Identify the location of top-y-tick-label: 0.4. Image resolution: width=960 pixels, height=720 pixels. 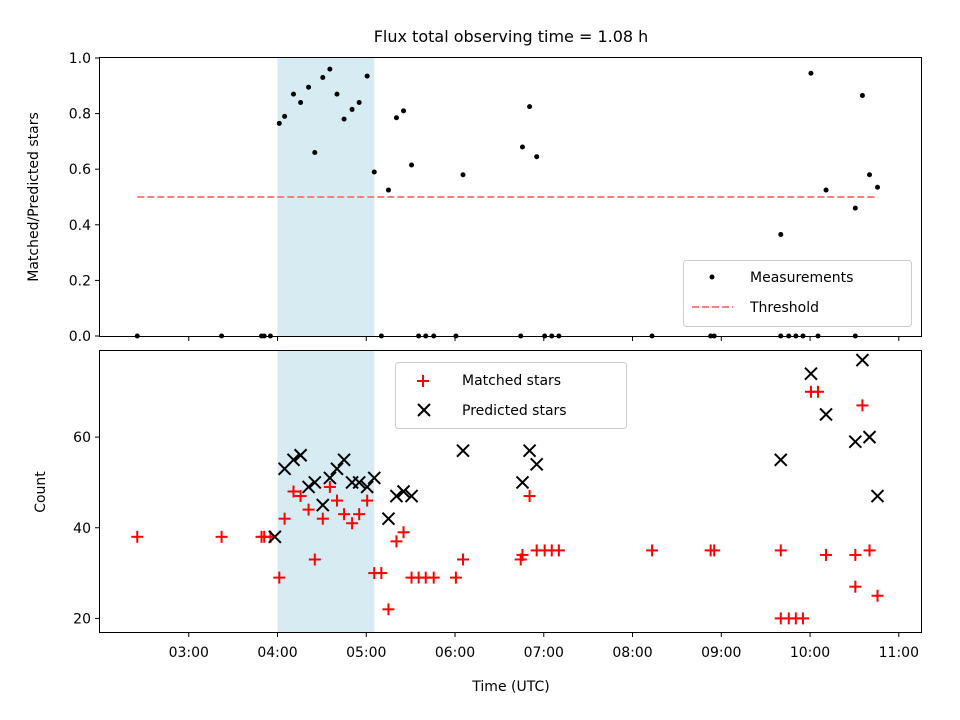
(80, 226).